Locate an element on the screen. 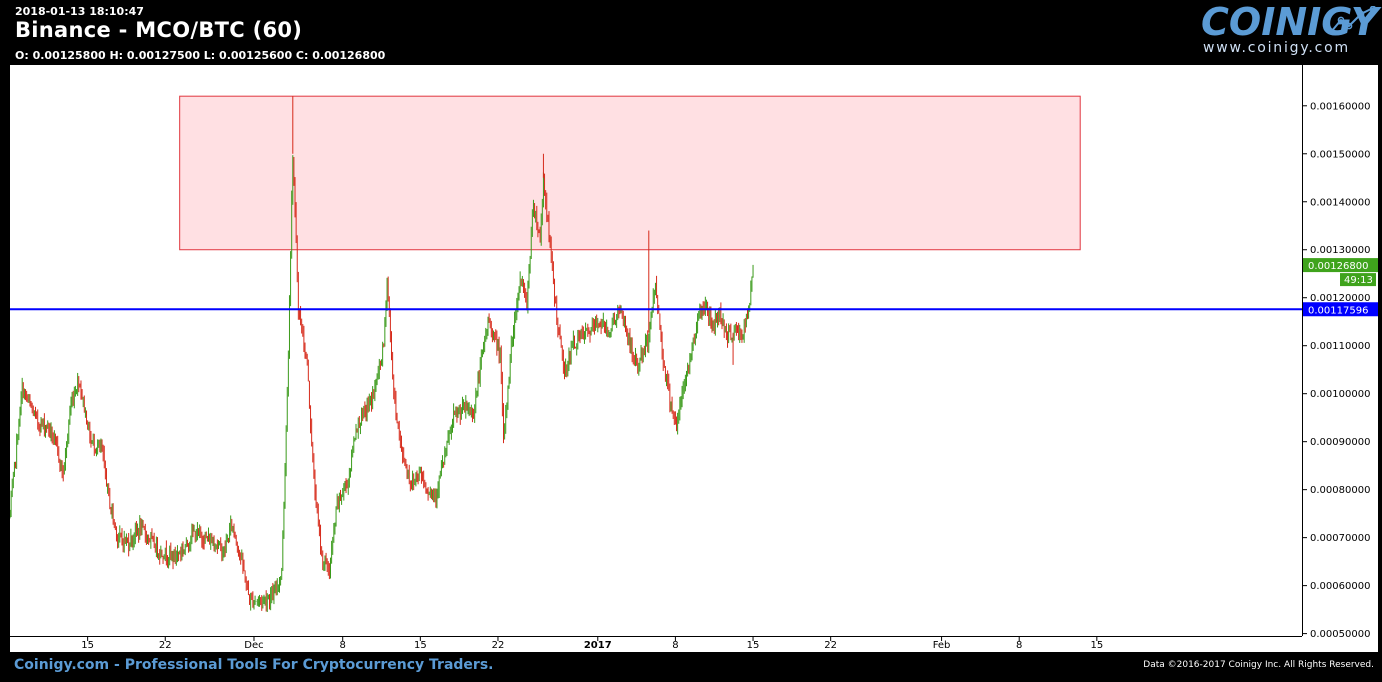 The image size is (1382, 682). y-tick-label: 0.00130000 is located at coordinates (1340, 250).